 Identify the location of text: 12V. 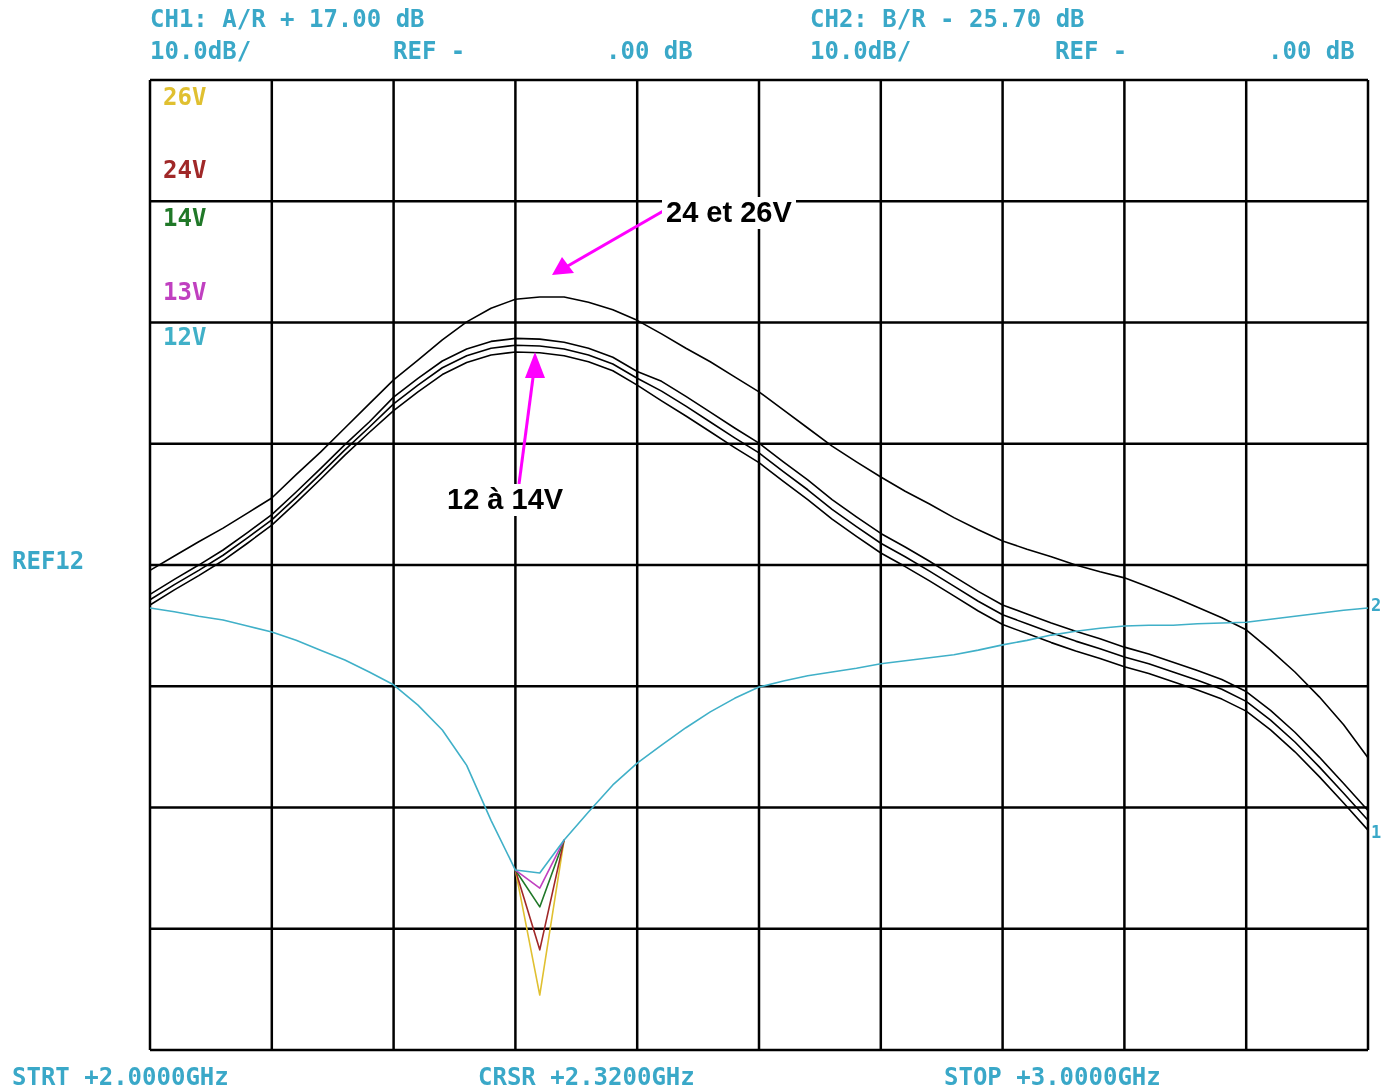
(185, 337).